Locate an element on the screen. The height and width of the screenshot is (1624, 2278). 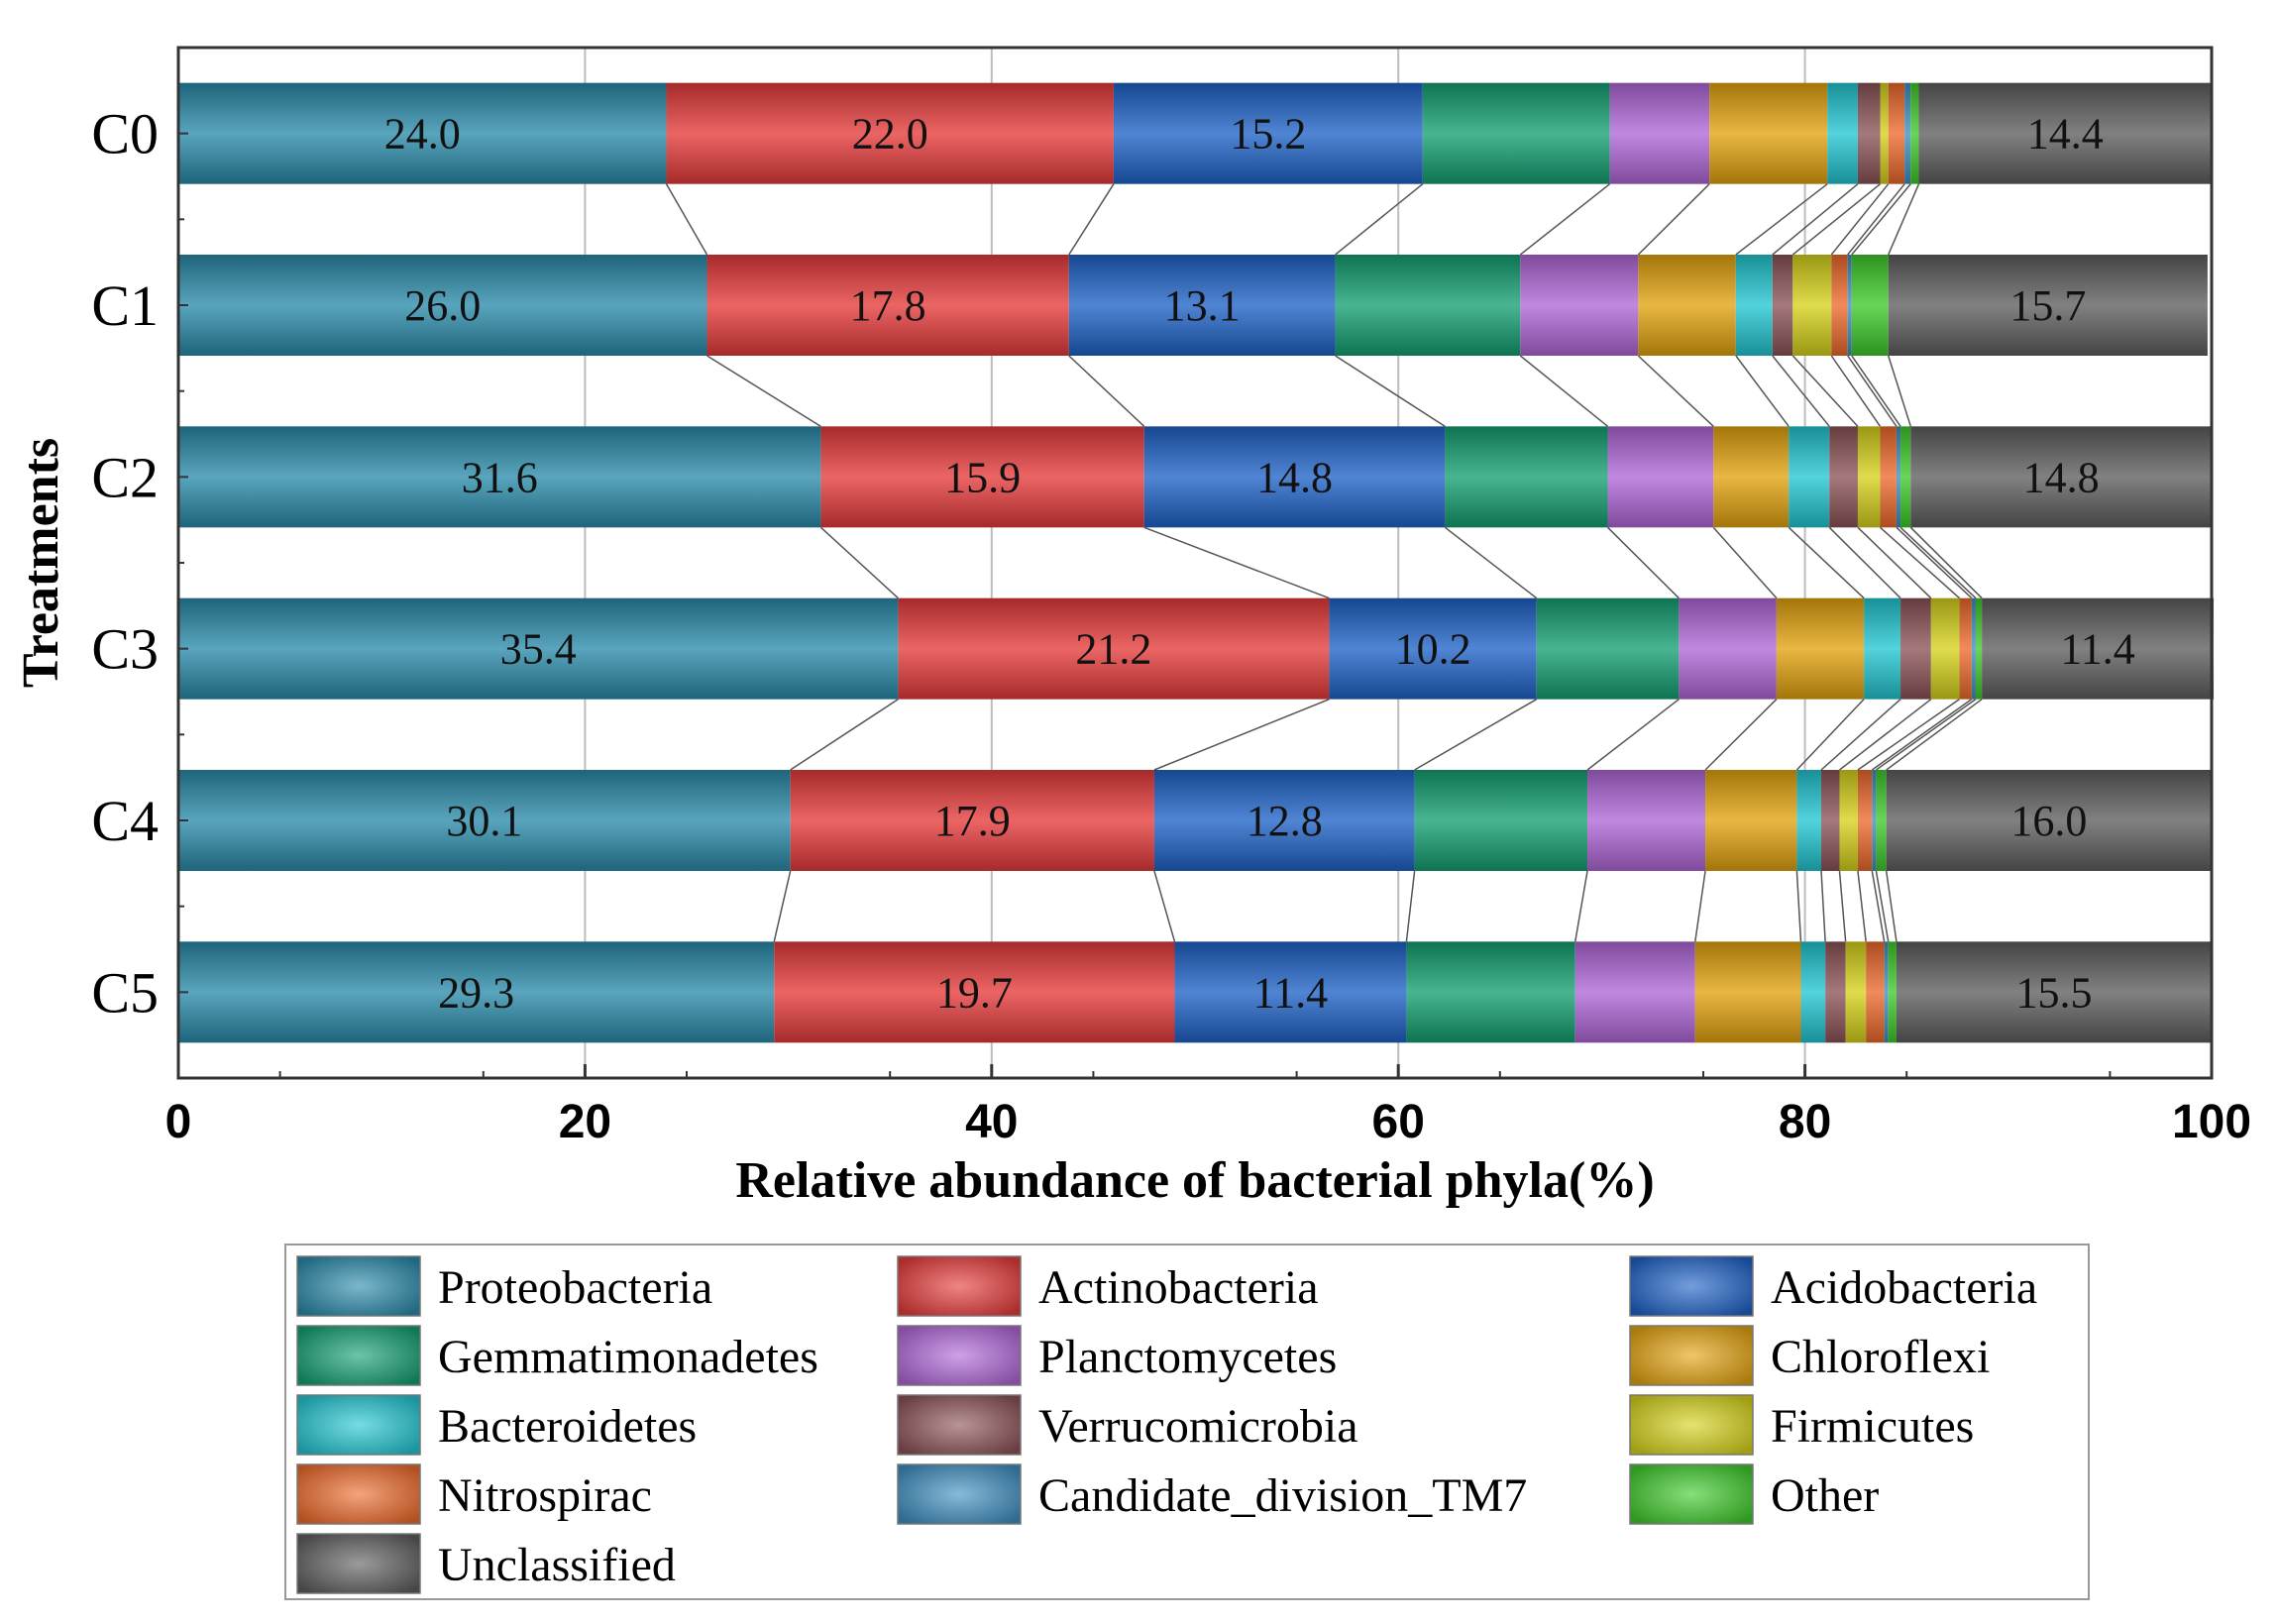
bar-c5-candidate-division-tm7 is located at coordinates (1886, 992).